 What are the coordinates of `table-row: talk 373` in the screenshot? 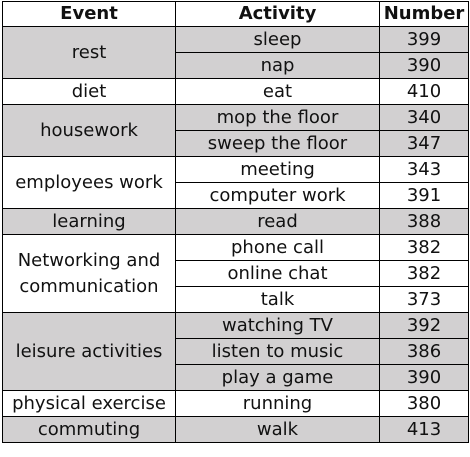 It's located at (236, 299).